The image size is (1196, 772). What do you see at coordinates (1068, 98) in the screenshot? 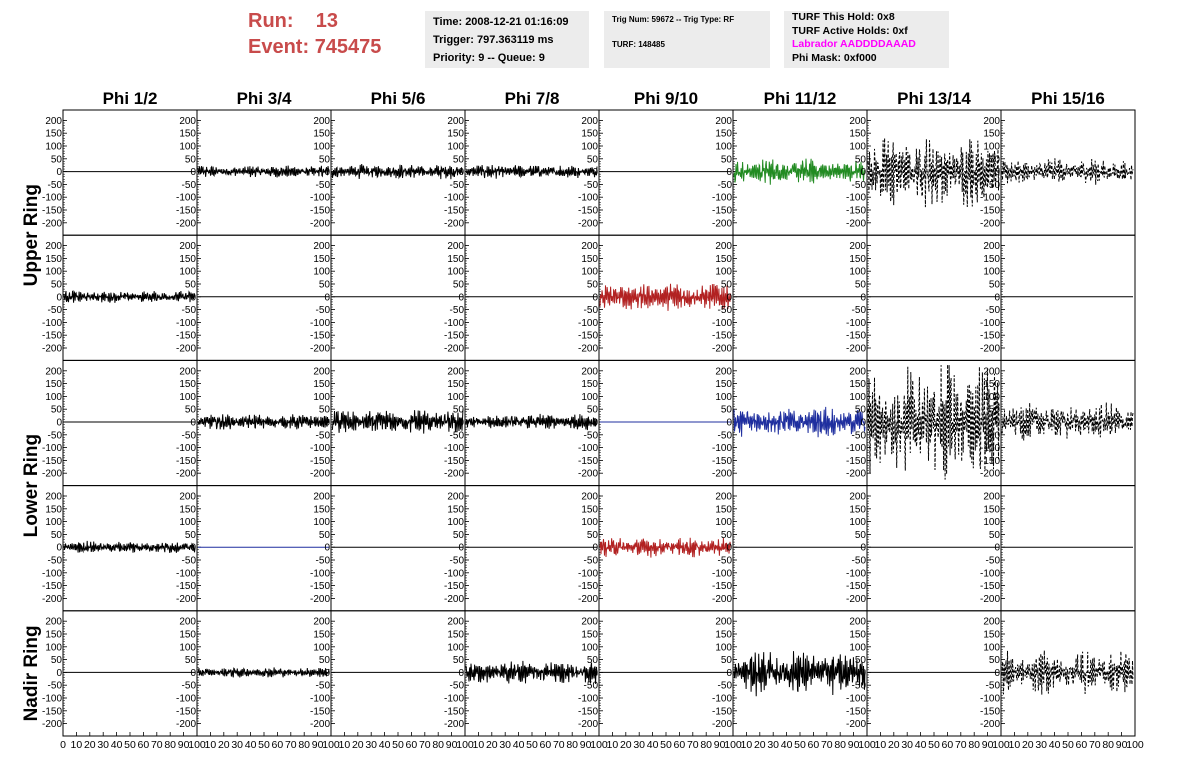
I see `column-header: Phi 15/16` at bounding box center [1068, 98].